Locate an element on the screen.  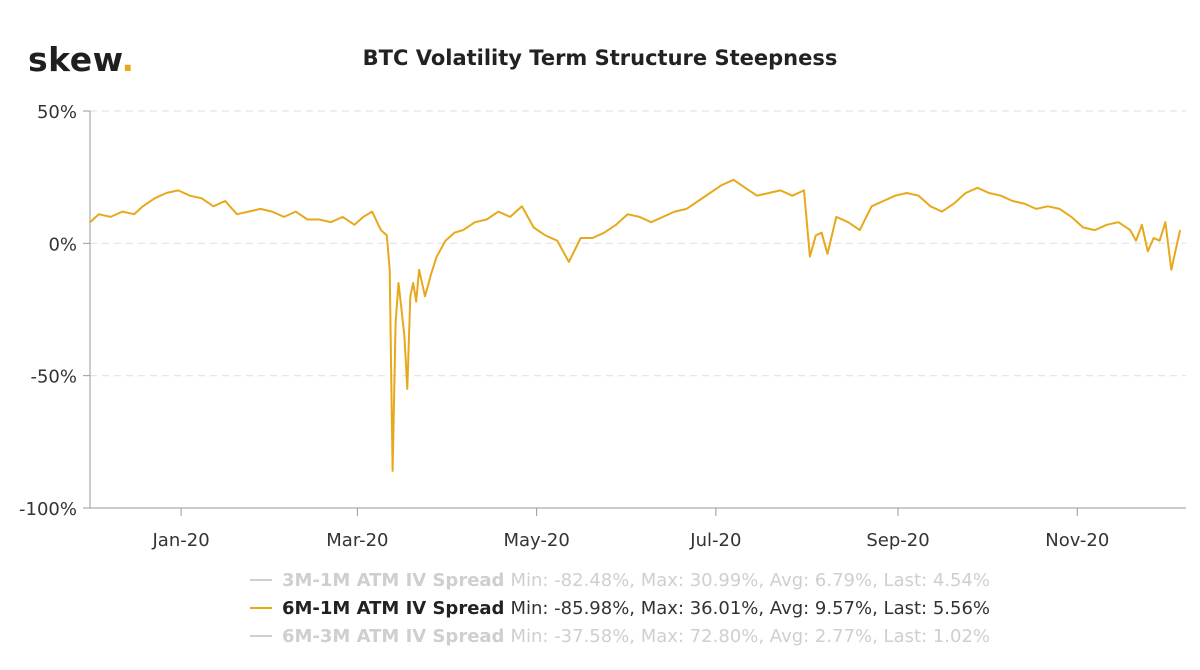
x-tick-label: May-20 is located at coordinates (536, 540).